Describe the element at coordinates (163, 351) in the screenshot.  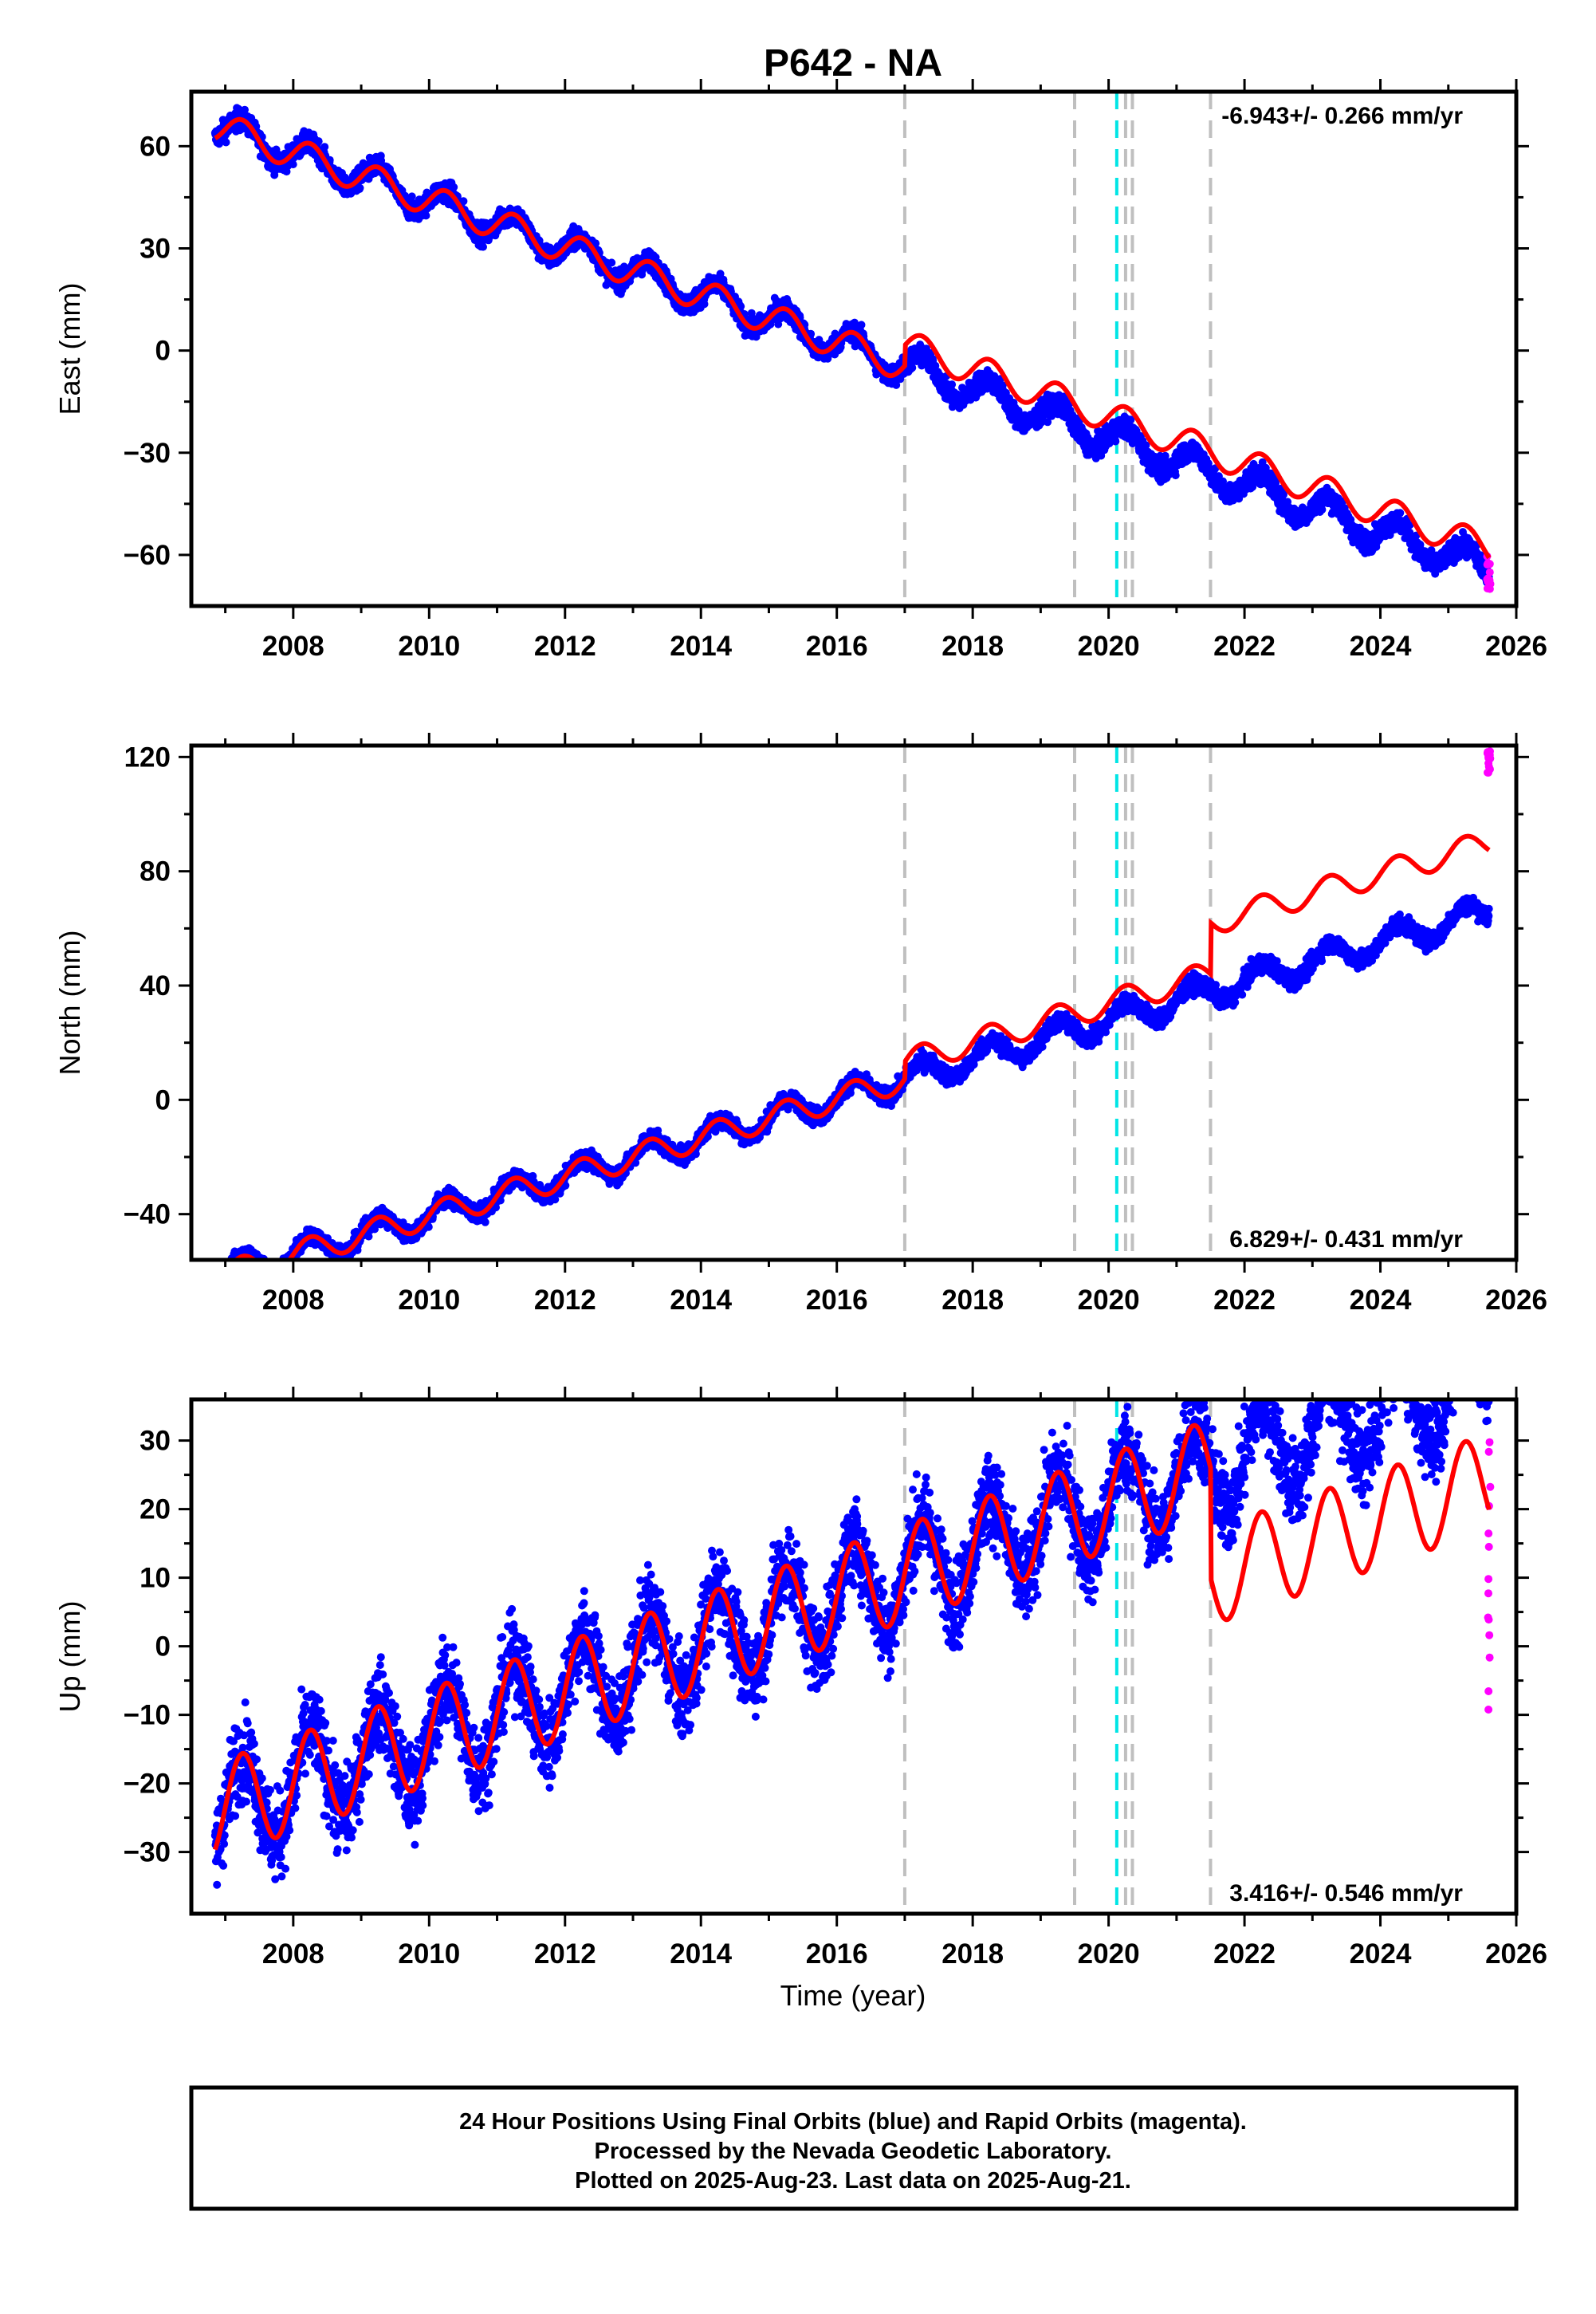
I see `y-tick-label: 0` at that location.